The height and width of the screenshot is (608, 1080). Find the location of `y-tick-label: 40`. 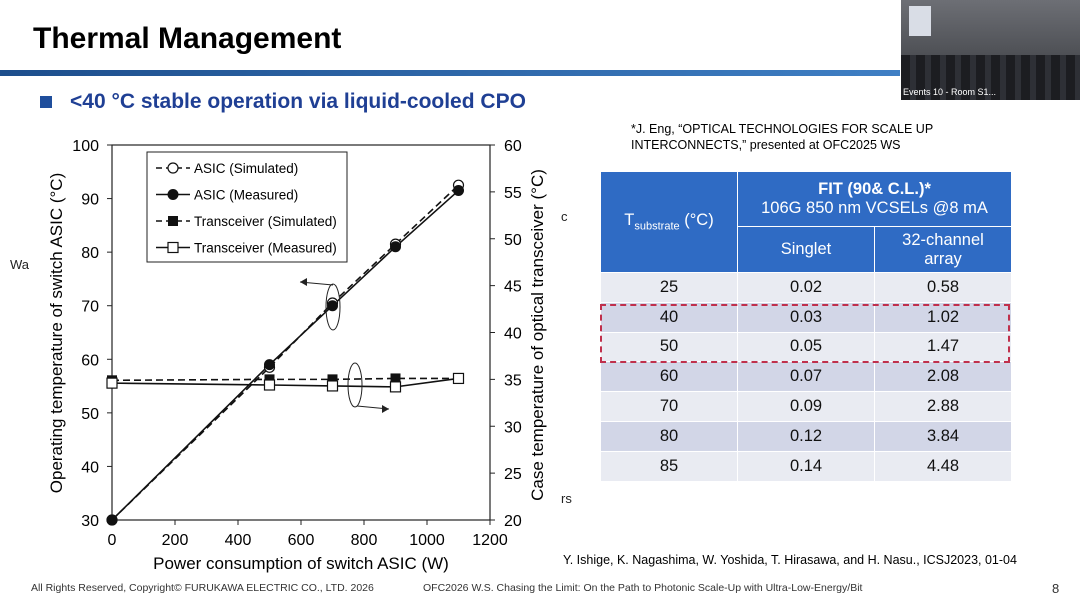

y-tick-label: 40 is located at coordinates (90, 467).